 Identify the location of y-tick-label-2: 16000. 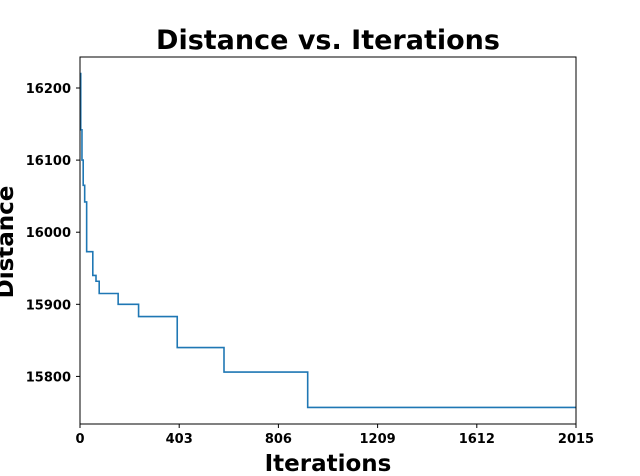
(48, 233).